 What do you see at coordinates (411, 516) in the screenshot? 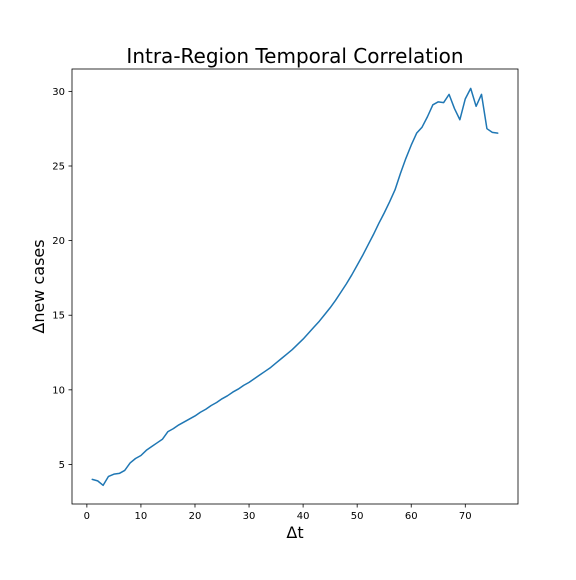
I see `x-tick-label: 60` at bounding box center [411, 516].